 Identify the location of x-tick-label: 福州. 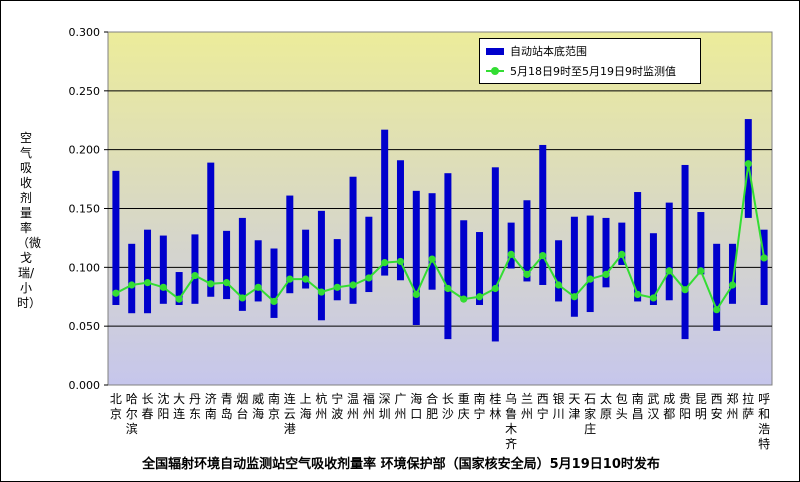
(369, 406).